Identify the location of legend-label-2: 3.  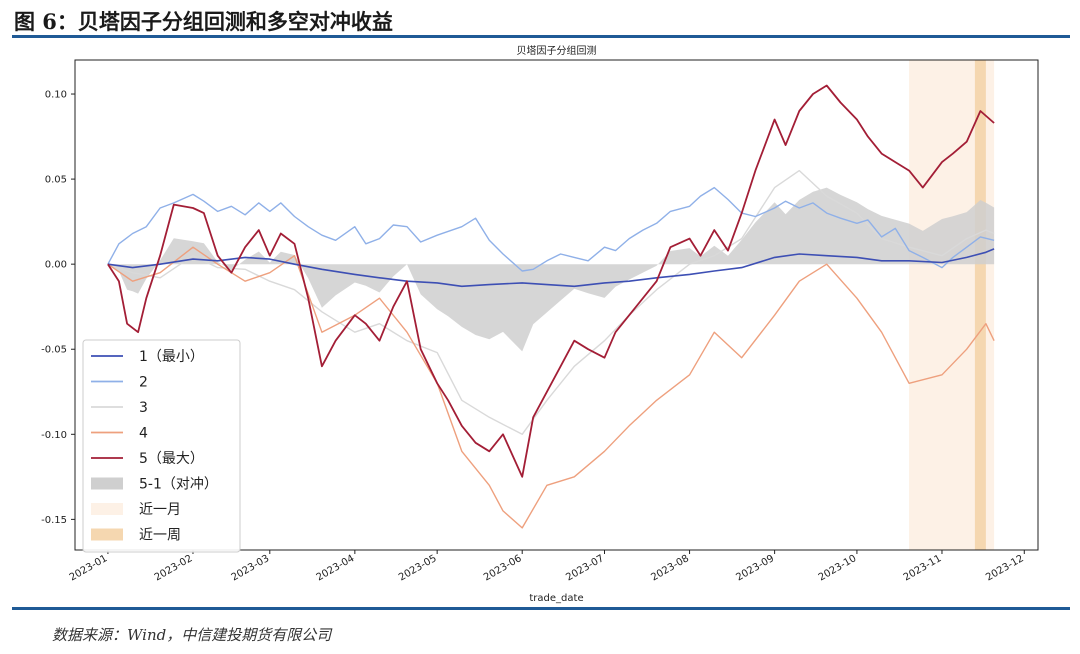
(143, 408).